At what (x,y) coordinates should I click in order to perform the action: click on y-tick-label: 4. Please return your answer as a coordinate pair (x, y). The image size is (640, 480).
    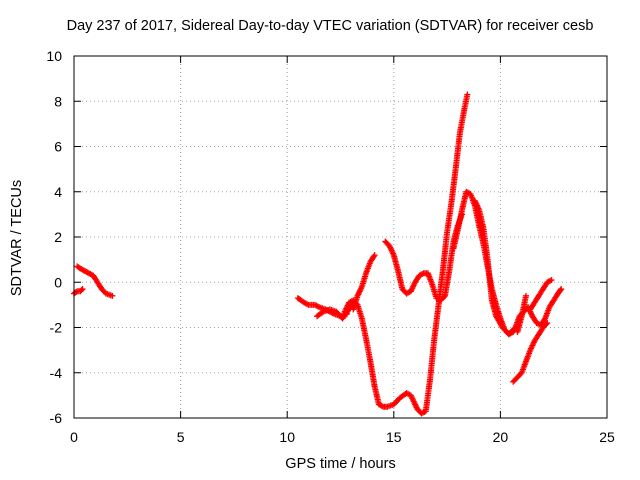
    Looking at the image, I should click on (58, 192).